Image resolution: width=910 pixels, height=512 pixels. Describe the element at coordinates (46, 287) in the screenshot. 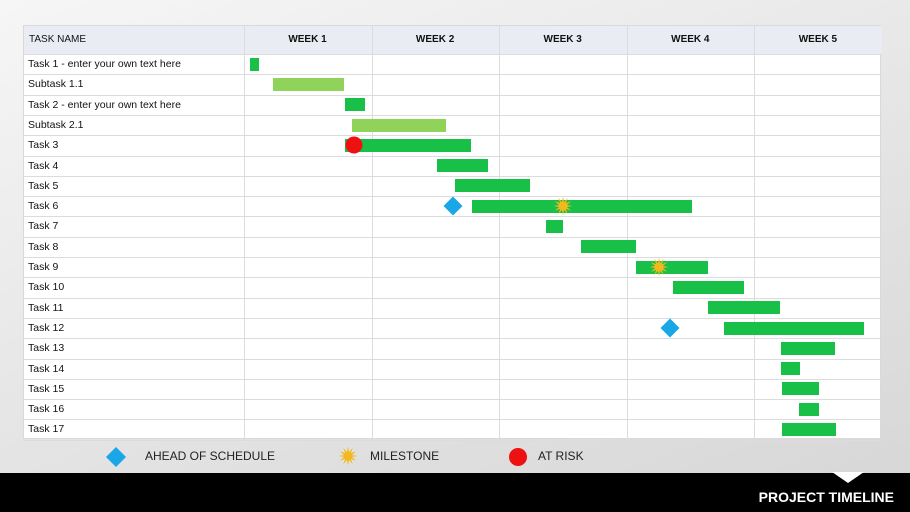

I see `task-name: Task 10` at that location.